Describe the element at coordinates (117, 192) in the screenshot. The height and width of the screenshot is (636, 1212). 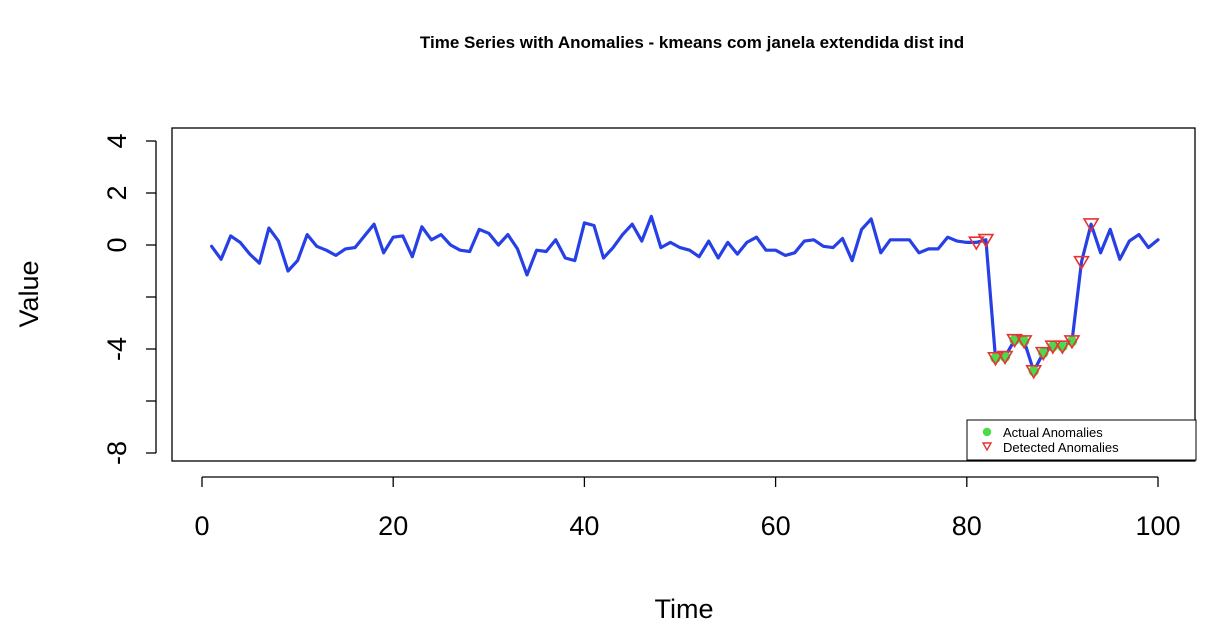
I see `y-tick-label: 2` at that location.